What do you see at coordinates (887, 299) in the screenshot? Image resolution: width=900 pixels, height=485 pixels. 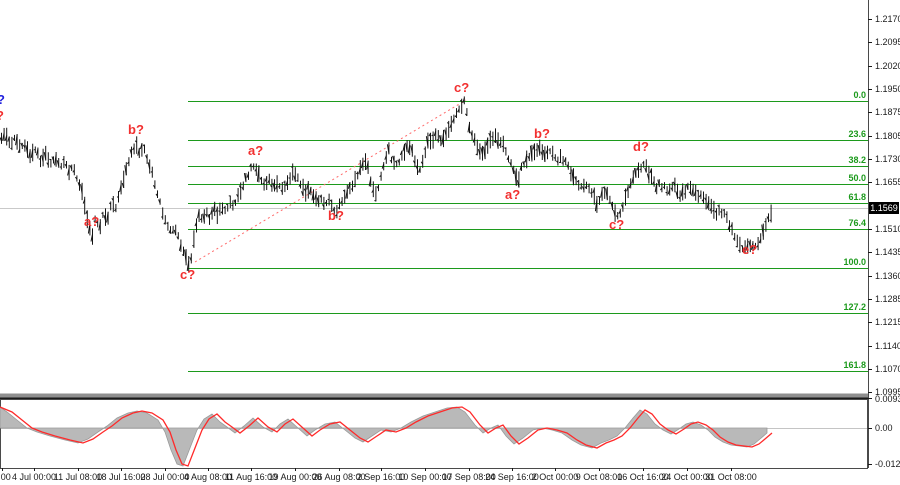 I see `price-axis-label: 1.1285` at bounding box center [887, 299].